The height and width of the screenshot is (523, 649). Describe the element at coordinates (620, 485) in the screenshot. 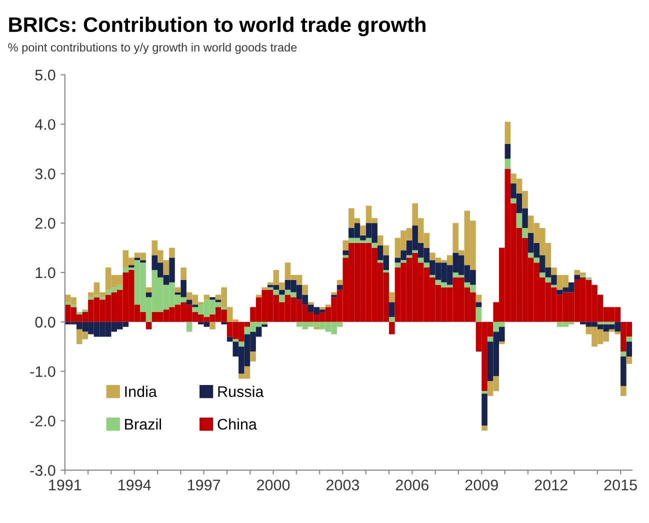

I see `x-tick-label: 2015` at that location.